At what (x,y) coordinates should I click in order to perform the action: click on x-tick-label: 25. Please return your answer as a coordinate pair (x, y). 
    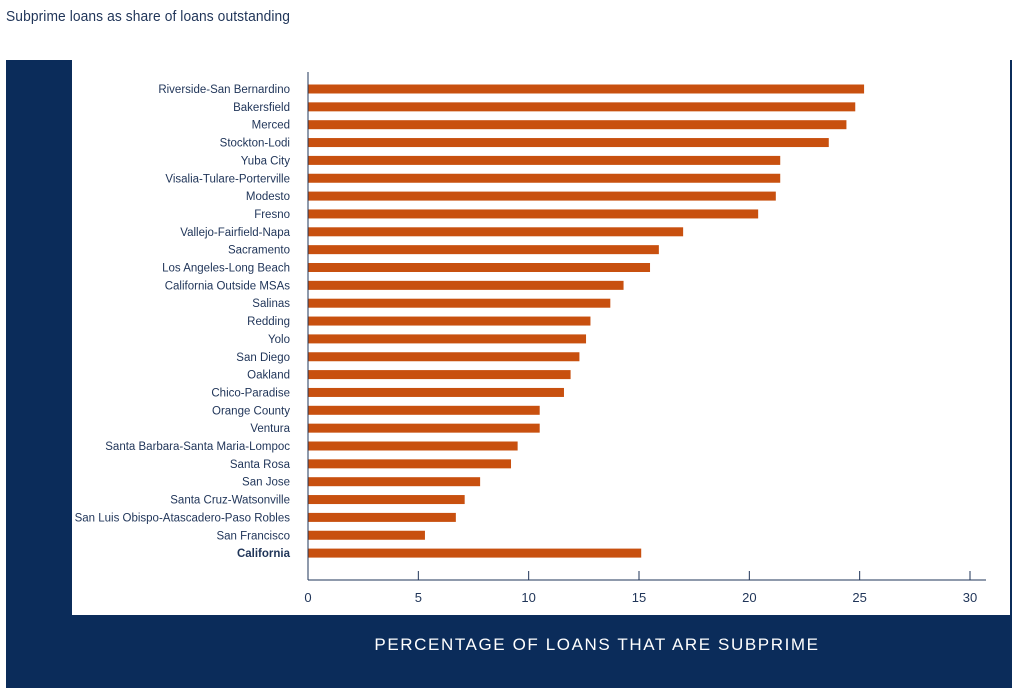
    Looking at the image, I should click on (859, 597).